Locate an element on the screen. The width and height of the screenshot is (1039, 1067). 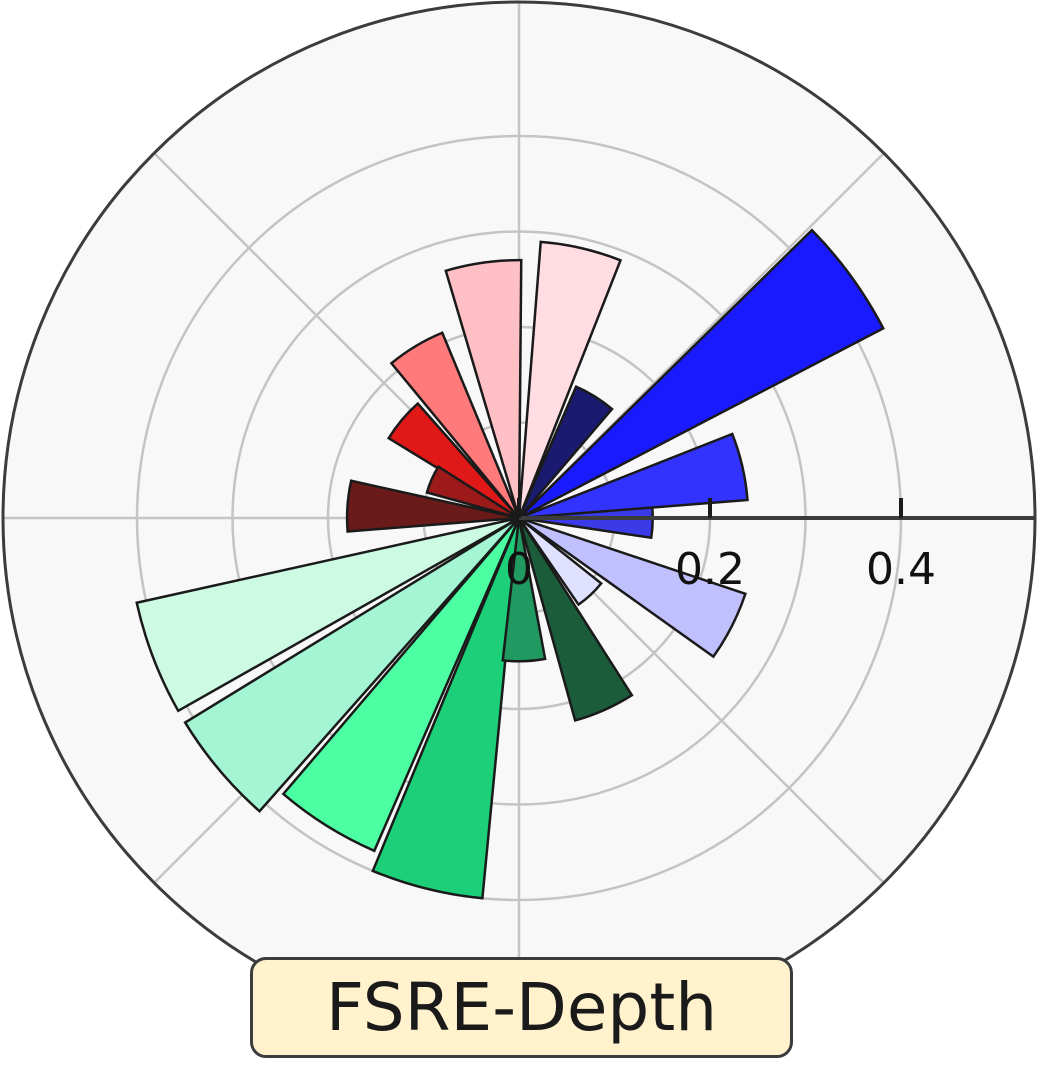
radial-tick-label-1: 0.2 is located at coordinates (710, 569).